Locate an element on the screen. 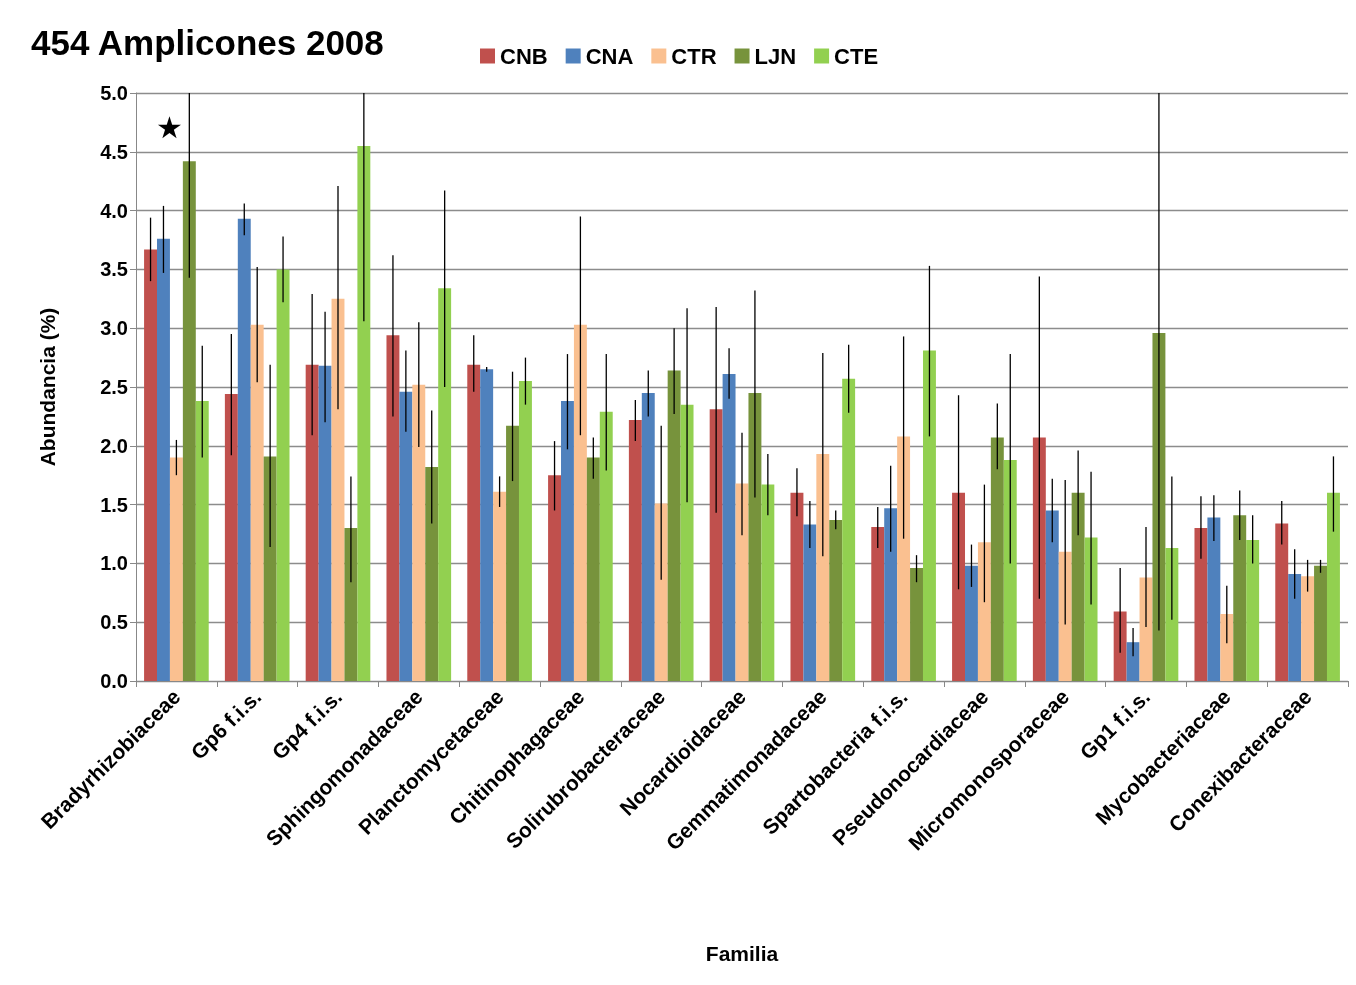  legend-label: CTR is located at coordinates (694, 56).